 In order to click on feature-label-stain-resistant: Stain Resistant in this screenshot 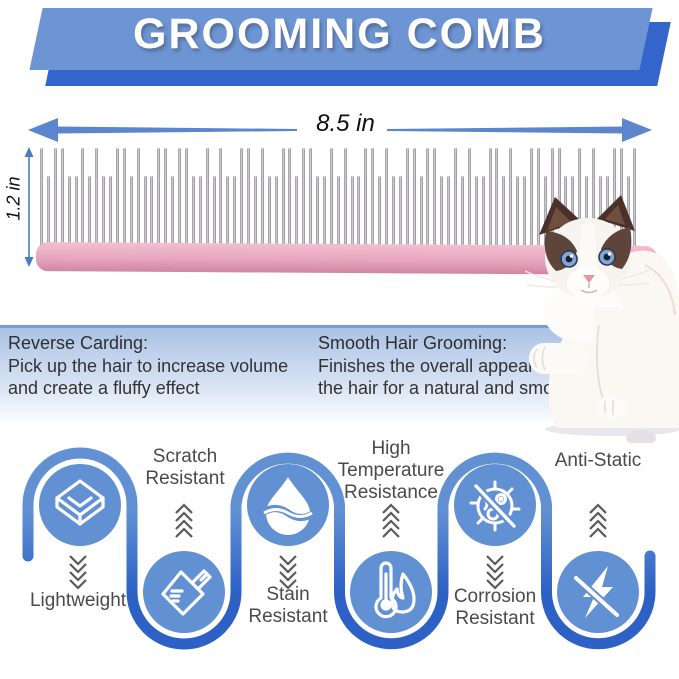, I will do `click(288, 605)`.